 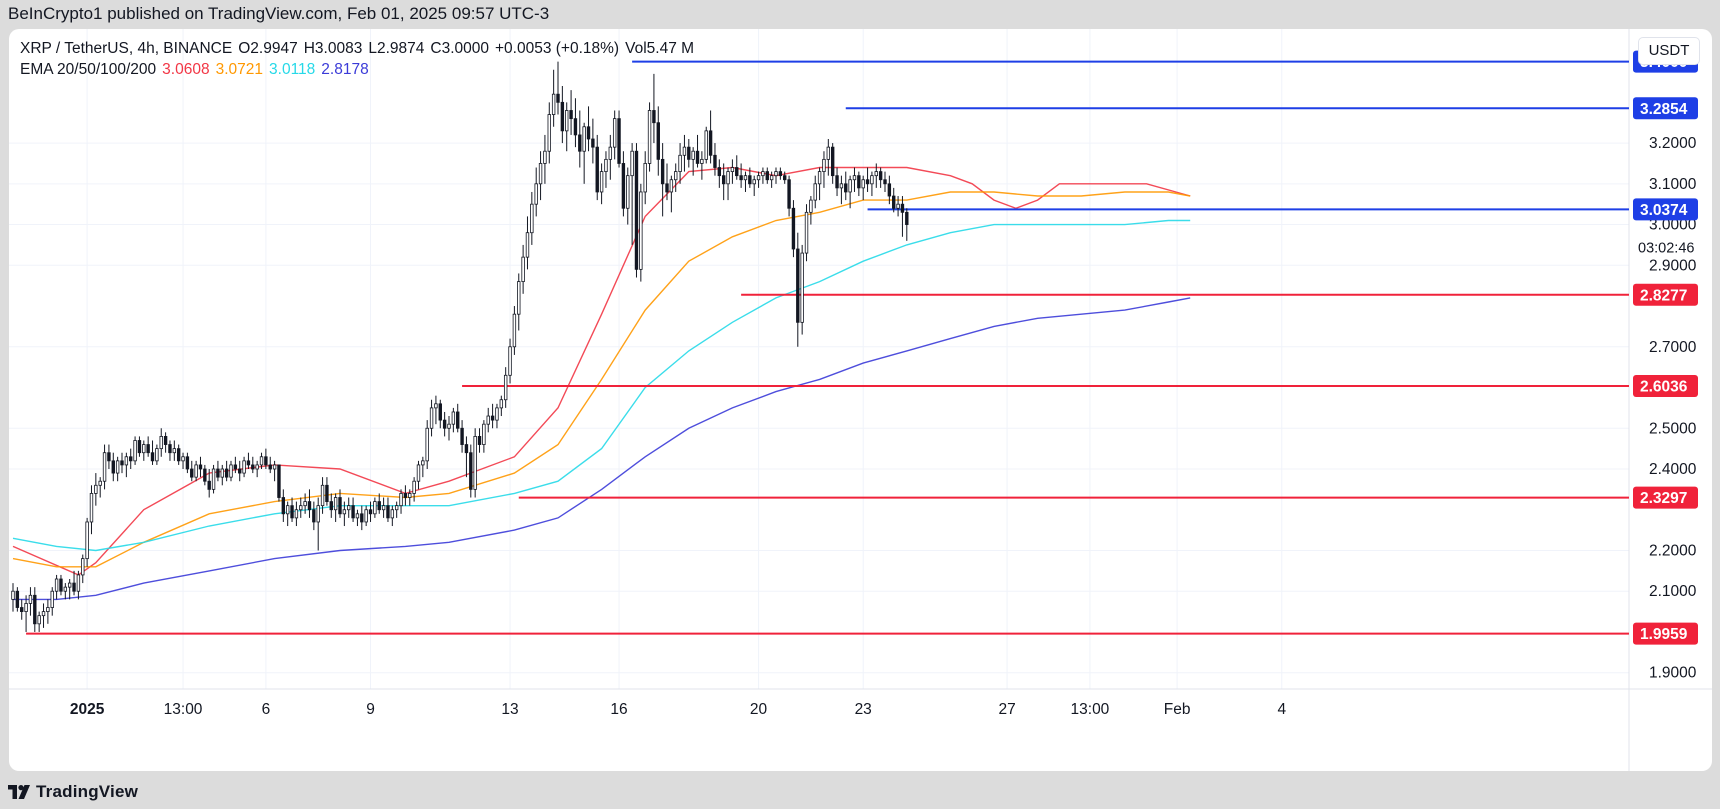 I want to click on ema-label: EMA 20/50/100/200, so click(x=88, y=69).